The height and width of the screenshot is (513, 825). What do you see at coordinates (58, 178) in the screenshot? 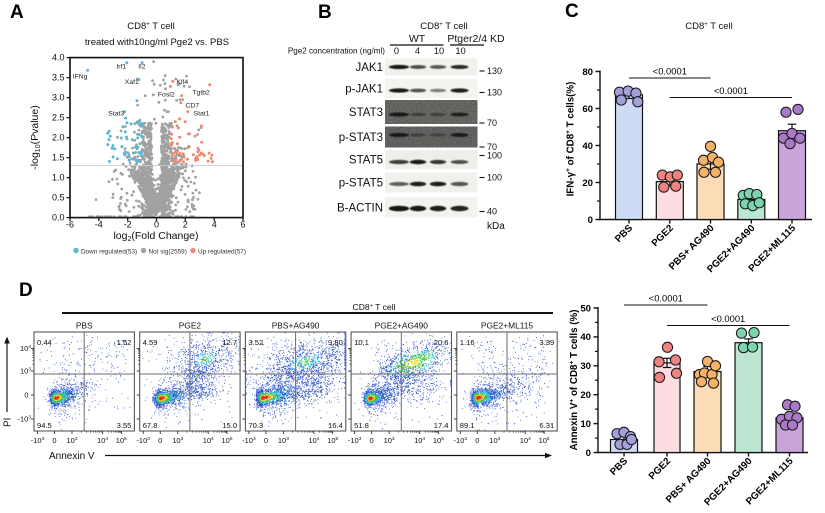
I see `svg-text: 1.0` at bounding box center [58, 178].